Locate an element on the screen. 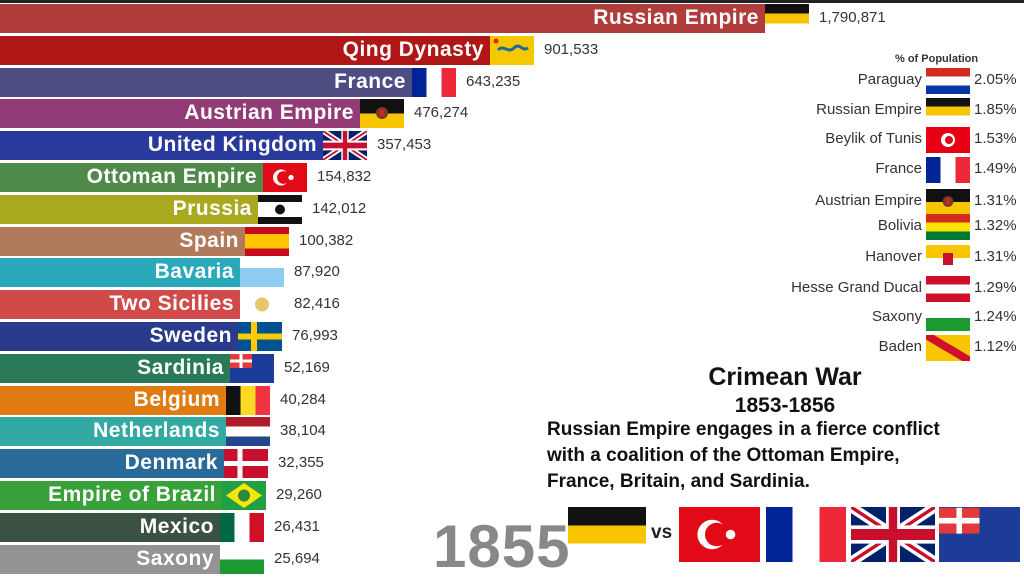 The height and width of the screenshot is (581, 1024). bar-value-label: 26,431 is located at coordinates (297, 526).